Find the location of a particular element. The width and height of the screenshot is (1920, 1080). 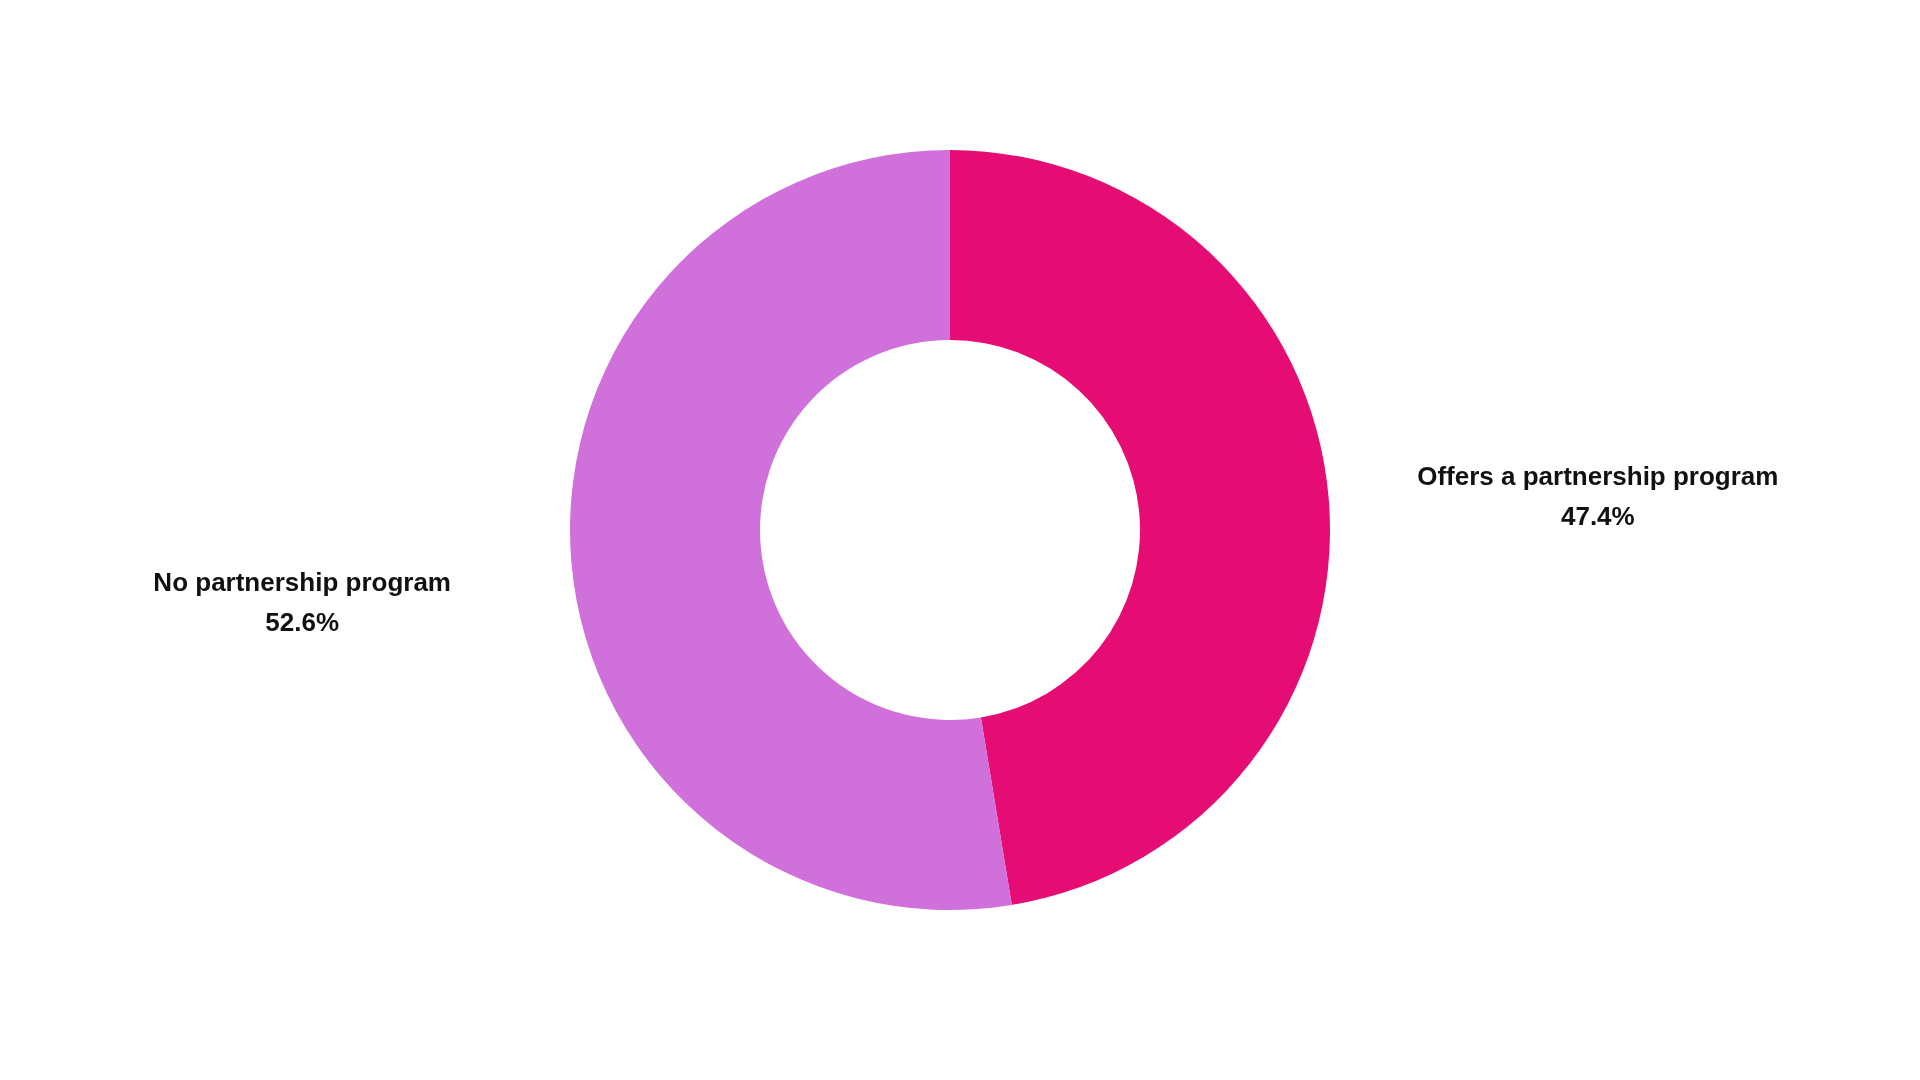

donut-slice is located at coordinates (1140, 527).